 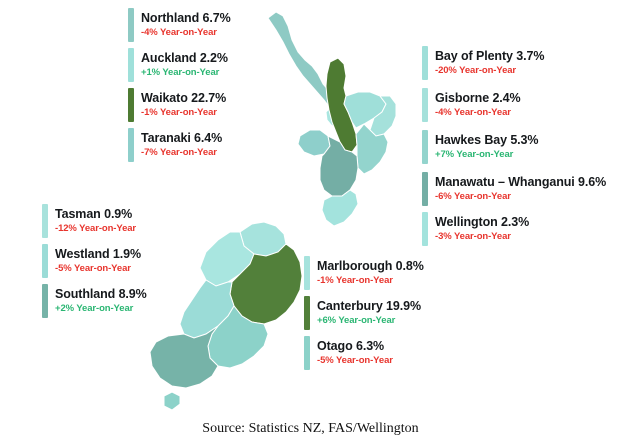 I want to click on region-label-auckland: Auckland 2.2% +1% Year-on-Year, so click(x=178, y=65).